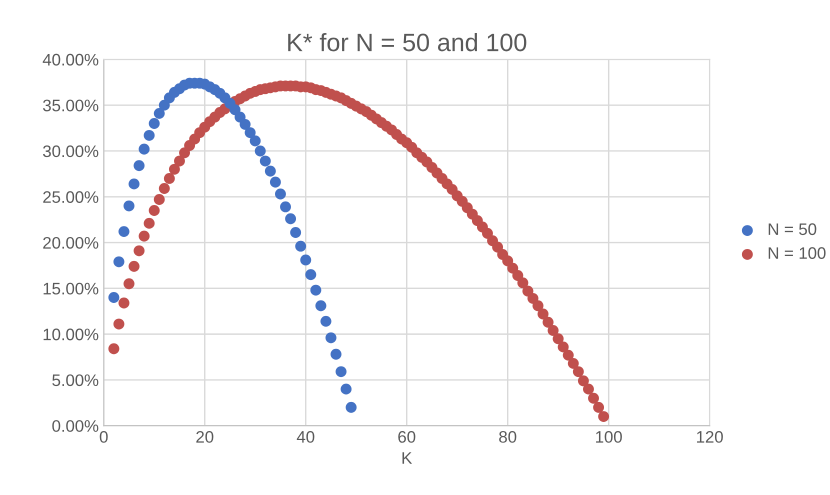 This screenshot has width=830, height=495. Describe the element at coordinates (710, 437) in the screenshot. I see `x-tick-label: 120` at that location.